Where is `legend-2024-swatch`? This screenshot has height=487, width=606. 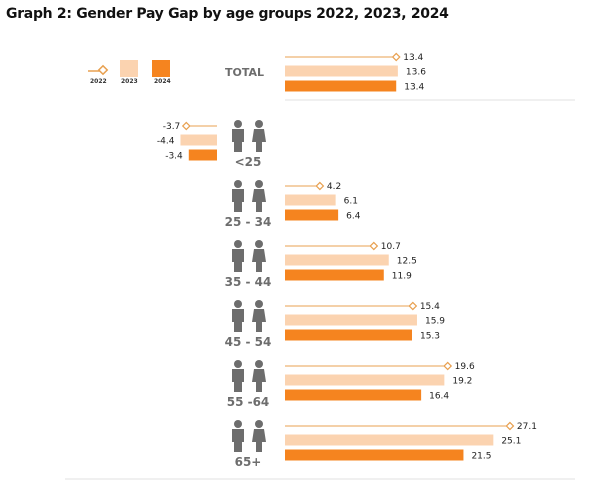 legend-2024-swatch is located at coordinates (161, 68).